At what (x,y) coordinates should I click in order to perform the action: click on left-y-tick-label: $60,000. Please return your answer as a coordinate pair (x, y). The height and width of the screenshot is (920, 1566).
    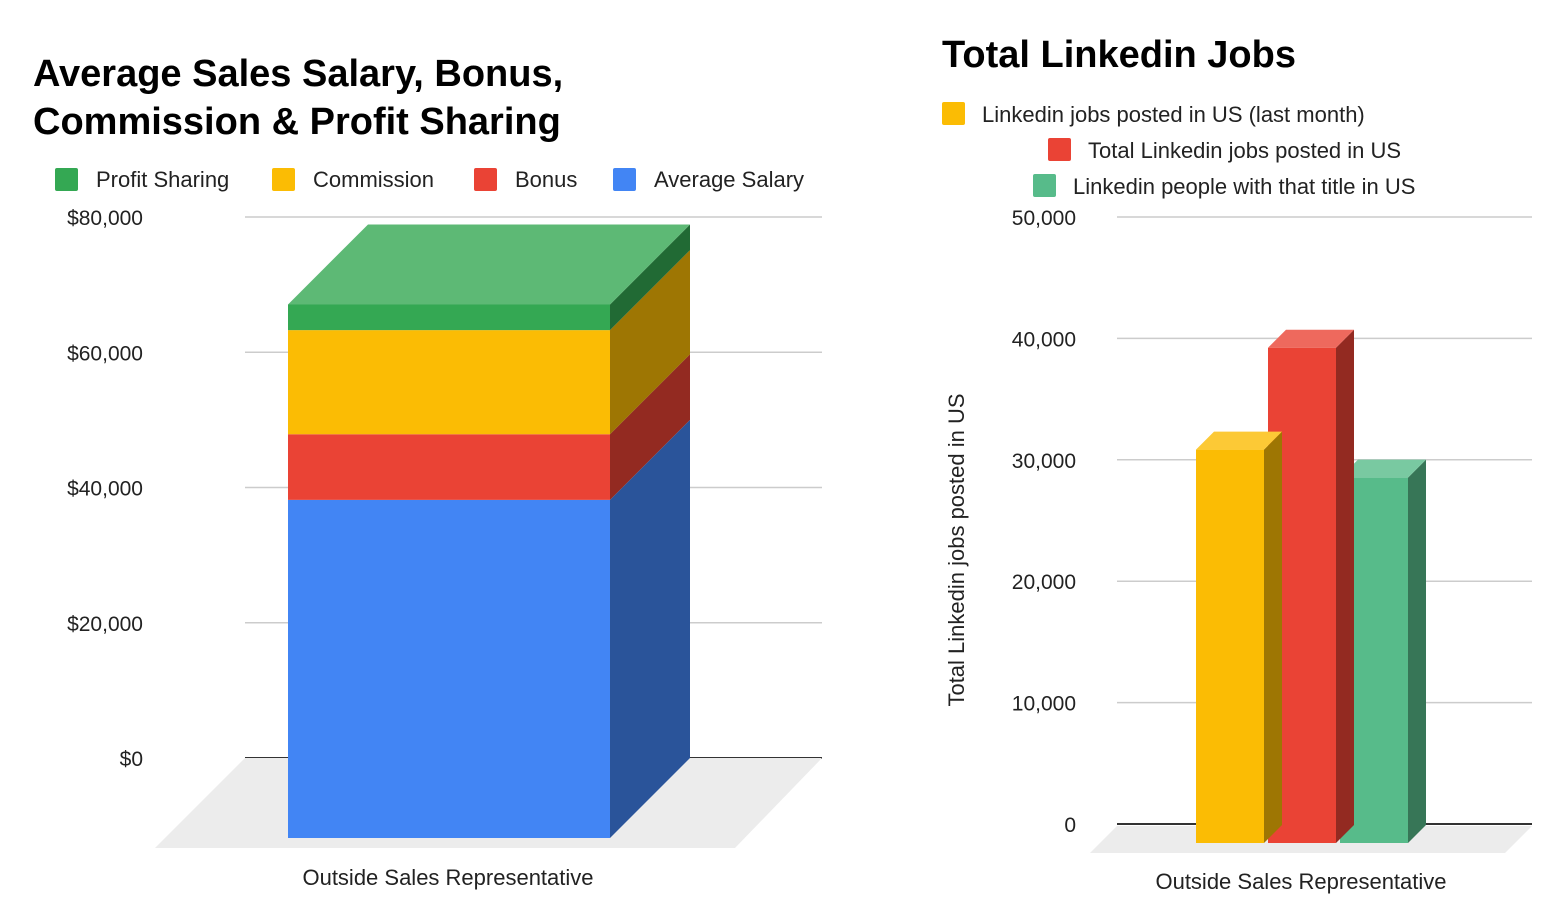
    Looking at the image, I should click on (105, 353).